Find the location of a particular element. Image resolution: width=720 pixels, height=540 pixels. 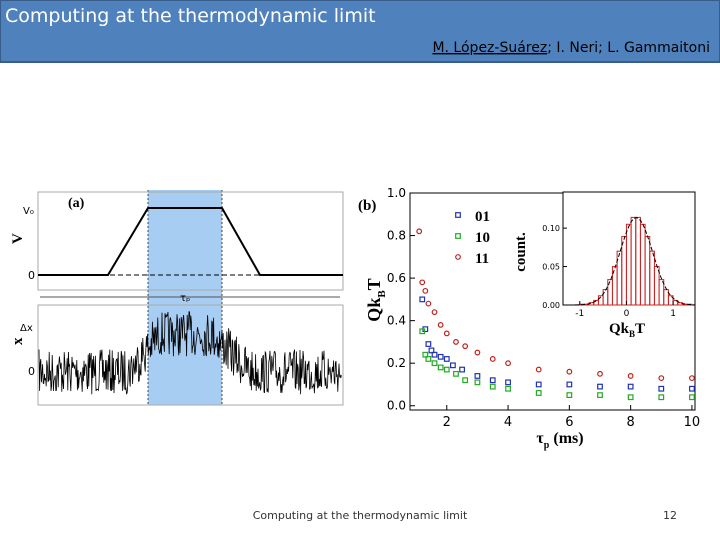

inset-y-tick-label: 0.00 is located at coordinates (551, 305).